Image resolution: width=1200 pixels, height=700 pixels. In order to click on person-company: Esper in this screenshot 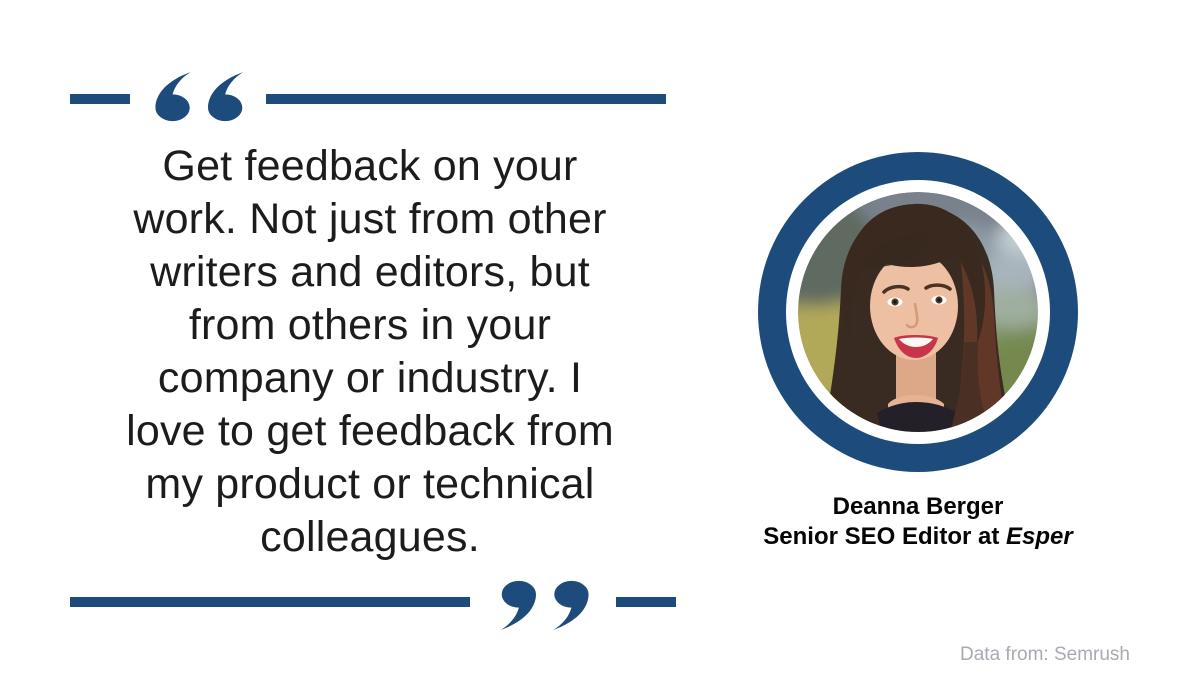, I will do `click(1039, 536)`.